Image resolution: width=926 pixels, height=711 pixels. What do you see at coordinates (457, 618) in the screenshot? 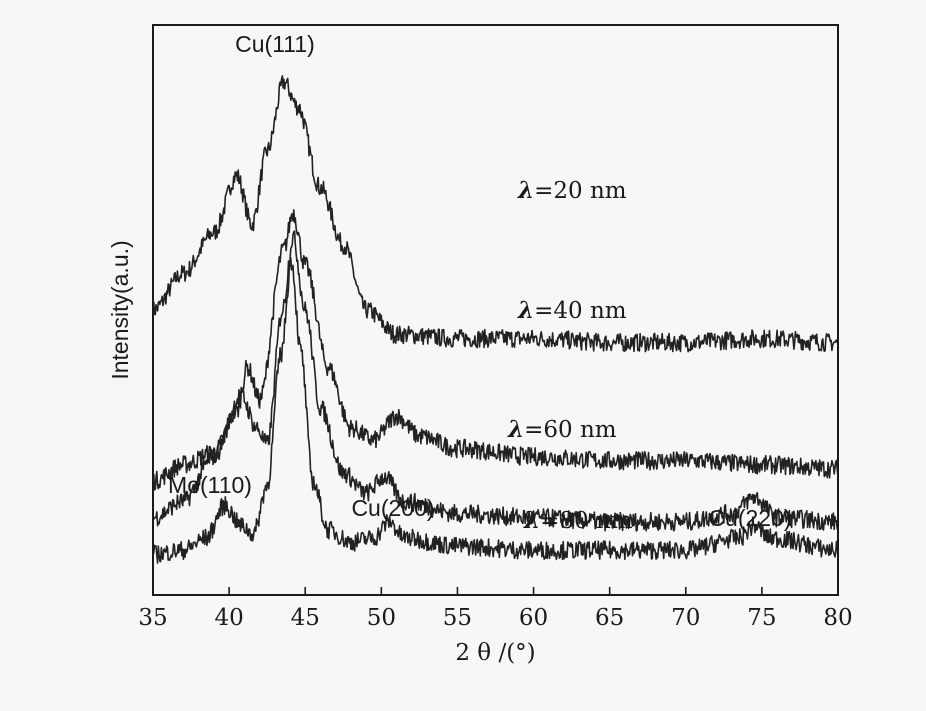
I see `x-tick-label: 55` at bounding box center [457, 618].